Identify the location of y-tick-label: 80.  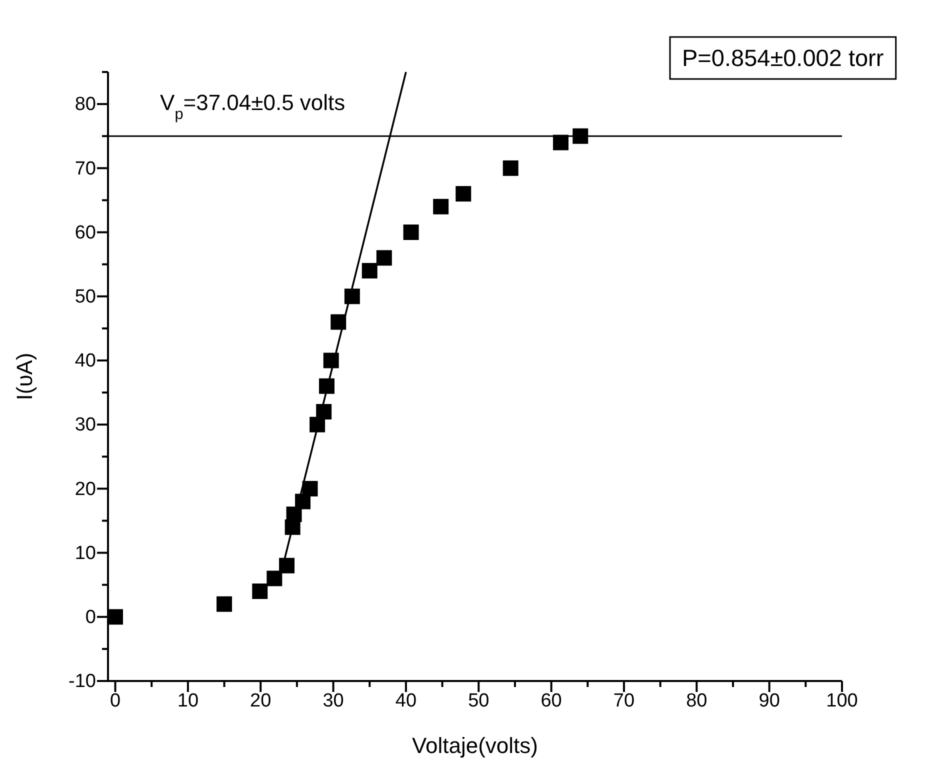
(85, 105).